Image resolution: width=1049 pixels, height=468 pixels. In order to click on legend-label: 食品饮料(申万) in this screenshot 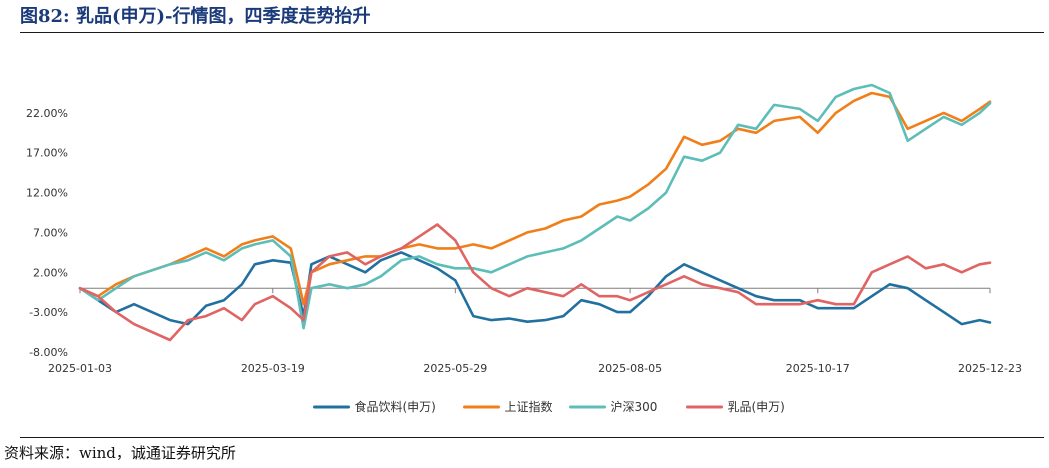, I will do `click(395, 406)`.